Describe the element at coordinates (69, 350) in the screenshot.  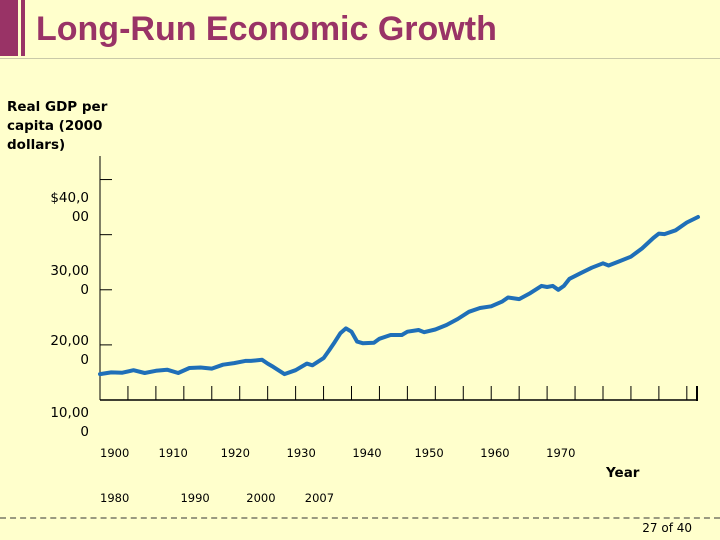
I see `y-tick-label-20000: 20,00 0` at that location.